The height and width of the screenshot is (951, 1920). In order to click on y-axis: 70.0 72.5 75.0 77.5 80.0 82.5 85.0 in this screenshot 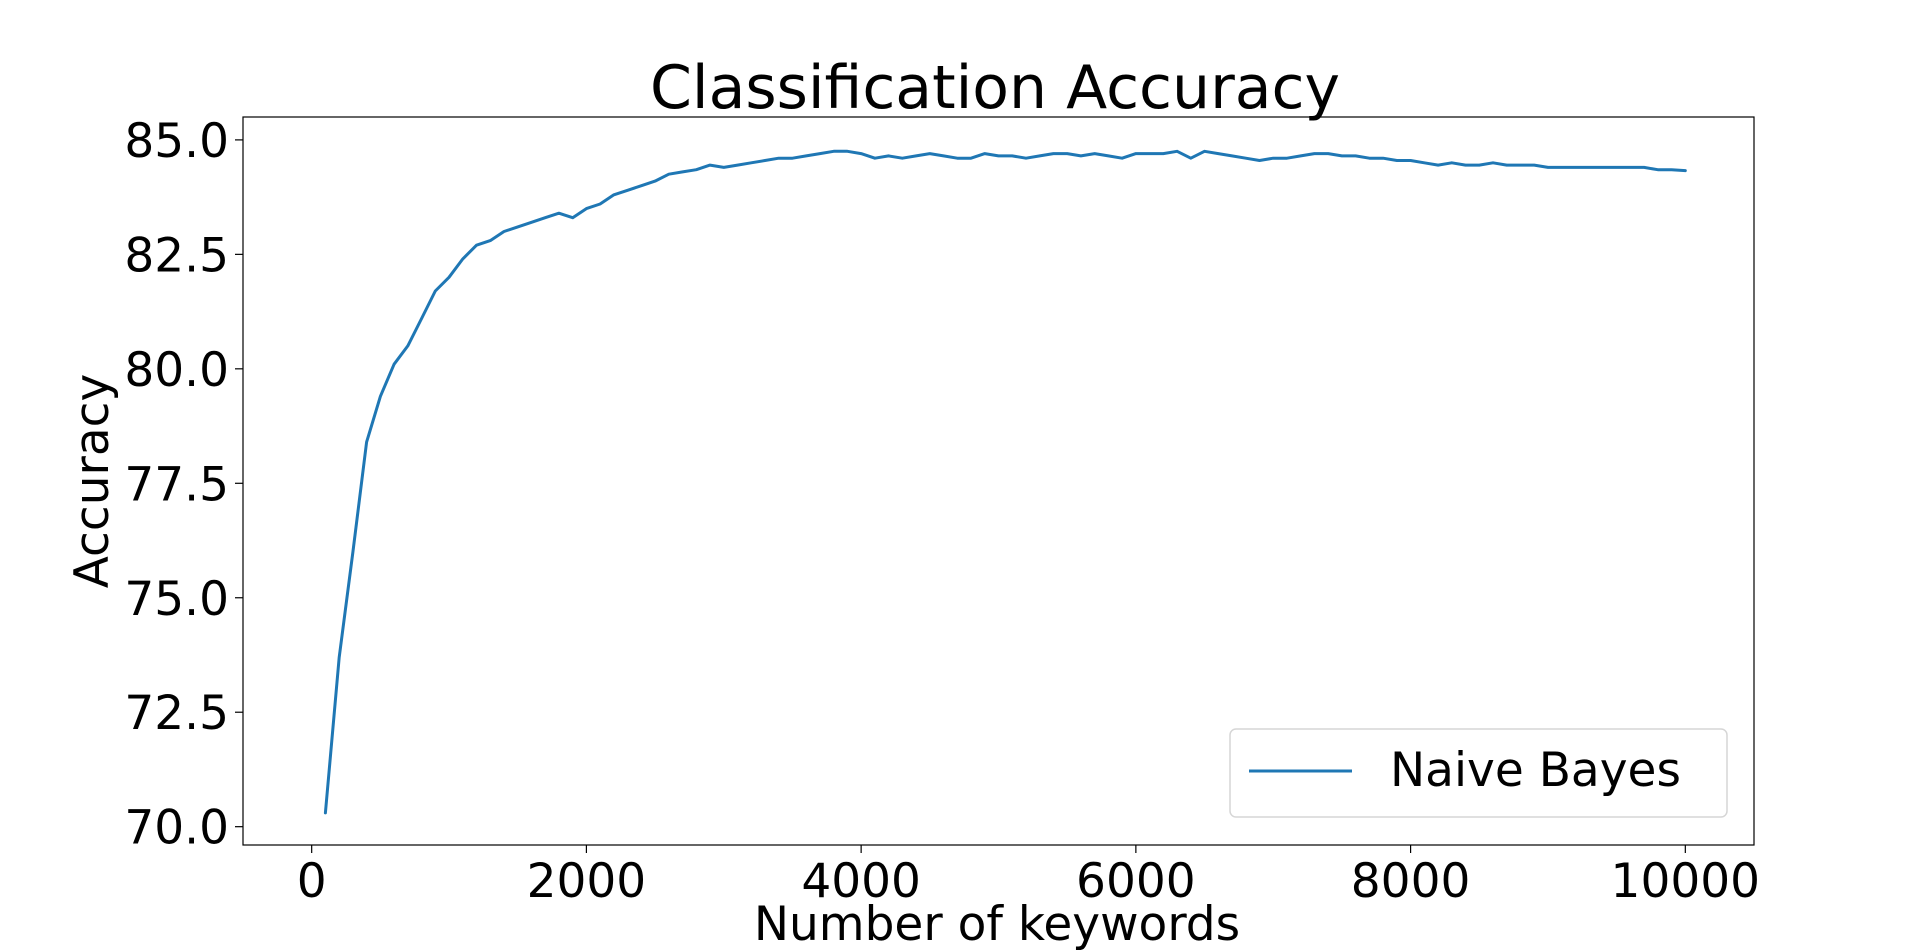, I will do `click(183, 485)`.